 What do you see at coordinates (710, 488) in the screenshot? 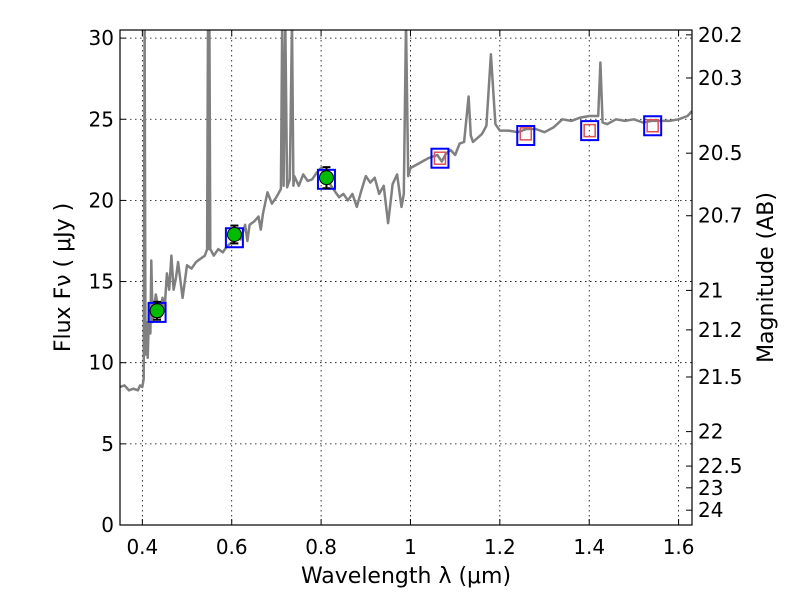
I see `magnitude-tick-label: 23` at bounding box center [710, 488].